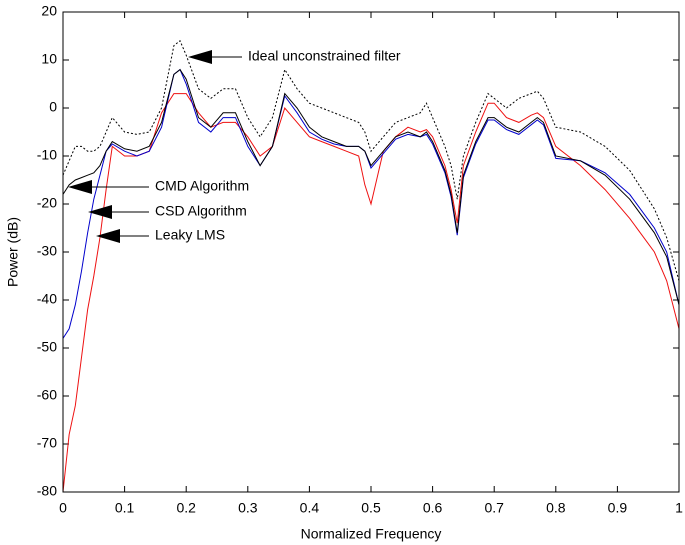  I want to click on annotation-label: Ideal unconstrained filter, so click(324, 56).